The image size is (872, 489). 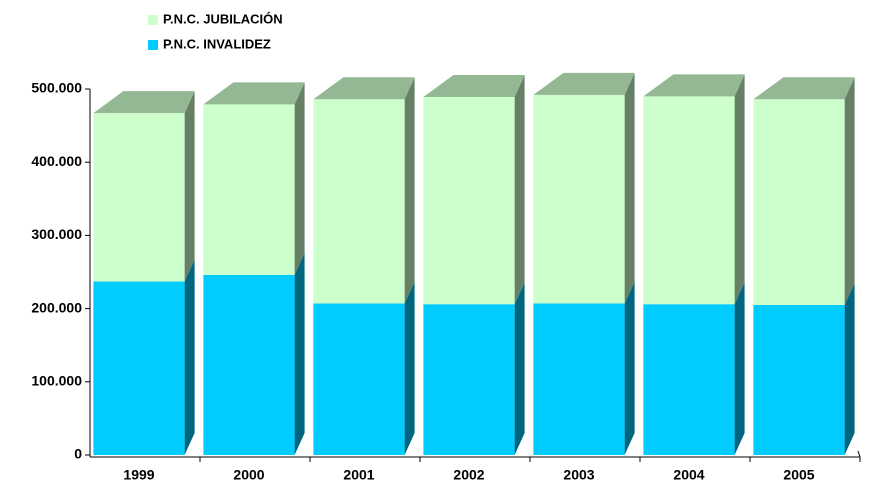 I want to click on y-tick-label: 400.000, so click(x=56, y=161).